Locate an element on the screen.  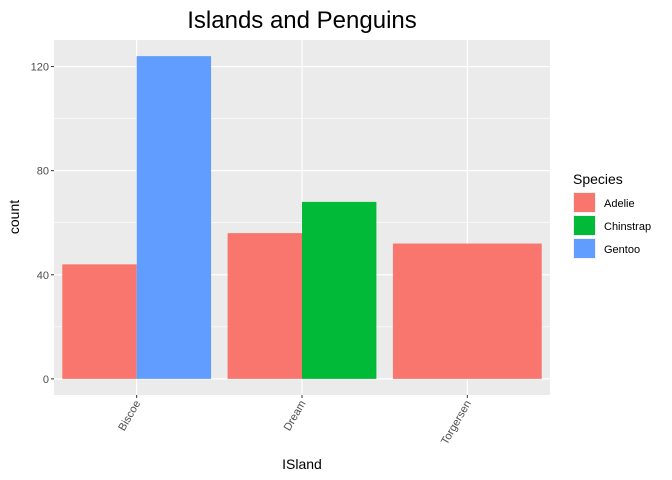
legend-swatch-adelie is located at coordinates (584, 202).